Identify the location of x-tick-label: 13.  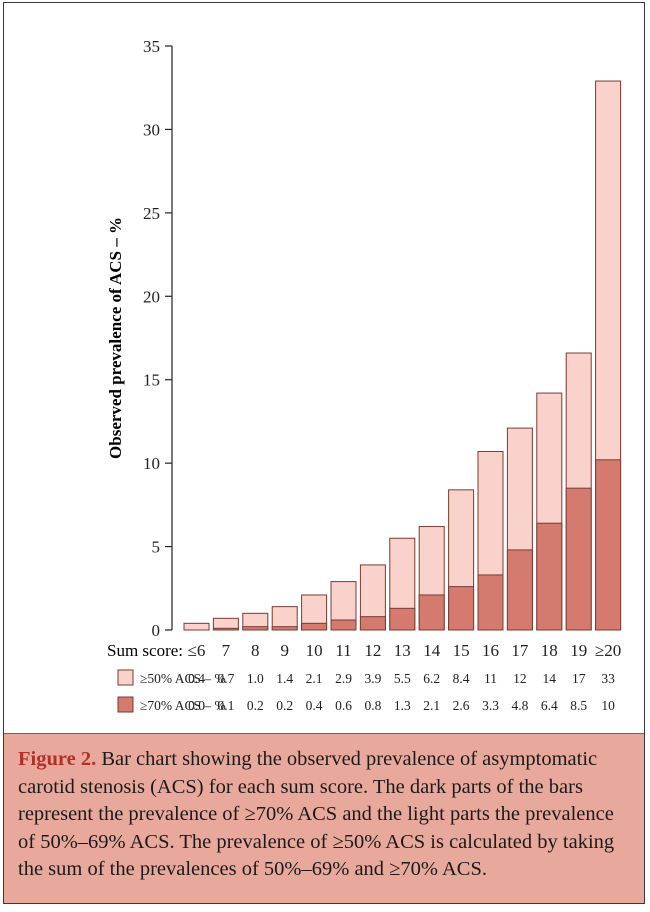
(402, 650).